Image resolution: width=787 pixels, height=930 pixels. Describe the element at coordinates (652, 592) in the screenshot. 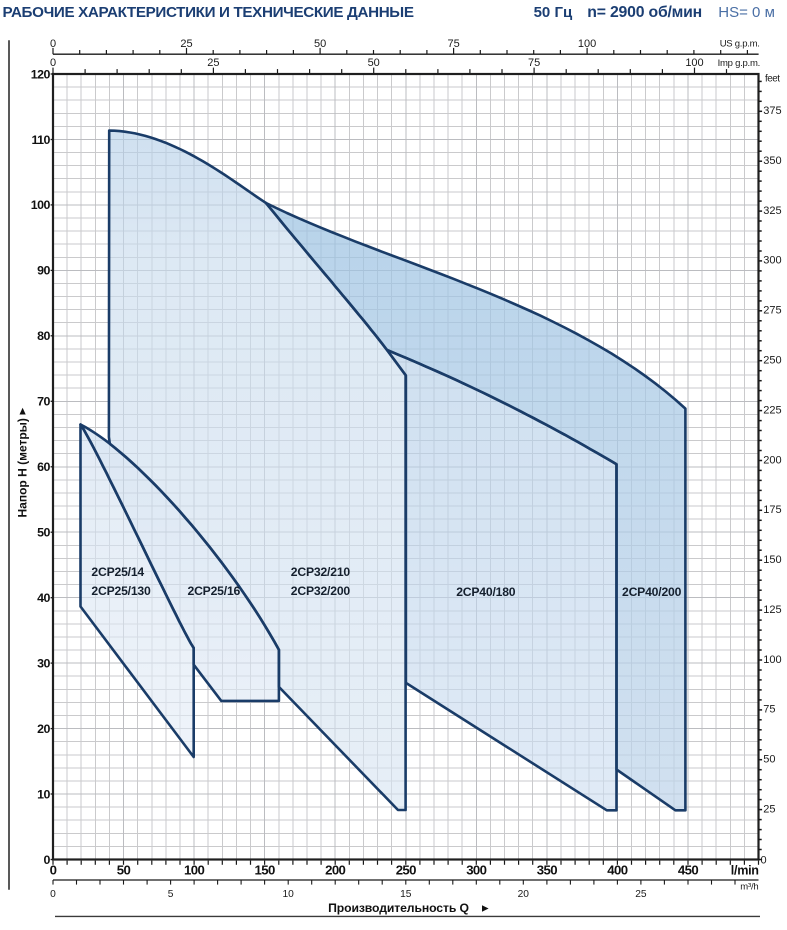

I see `svg-text: 2CP40/200` at that location.